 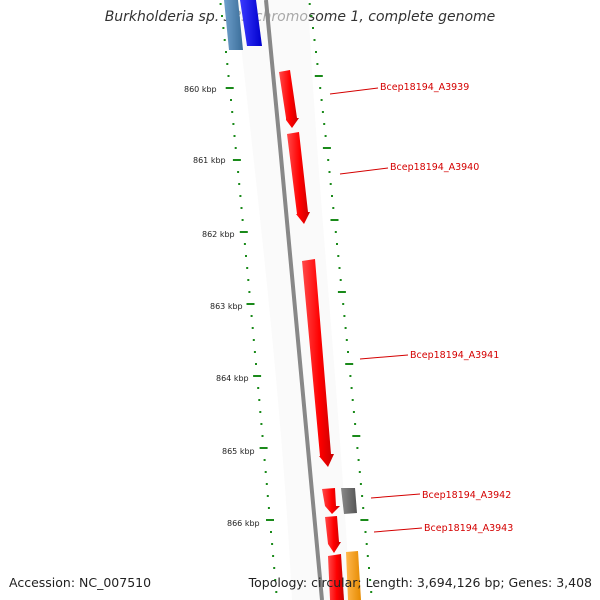 I want to click on gene-arrow-a3939, so click(x=289, y=99).